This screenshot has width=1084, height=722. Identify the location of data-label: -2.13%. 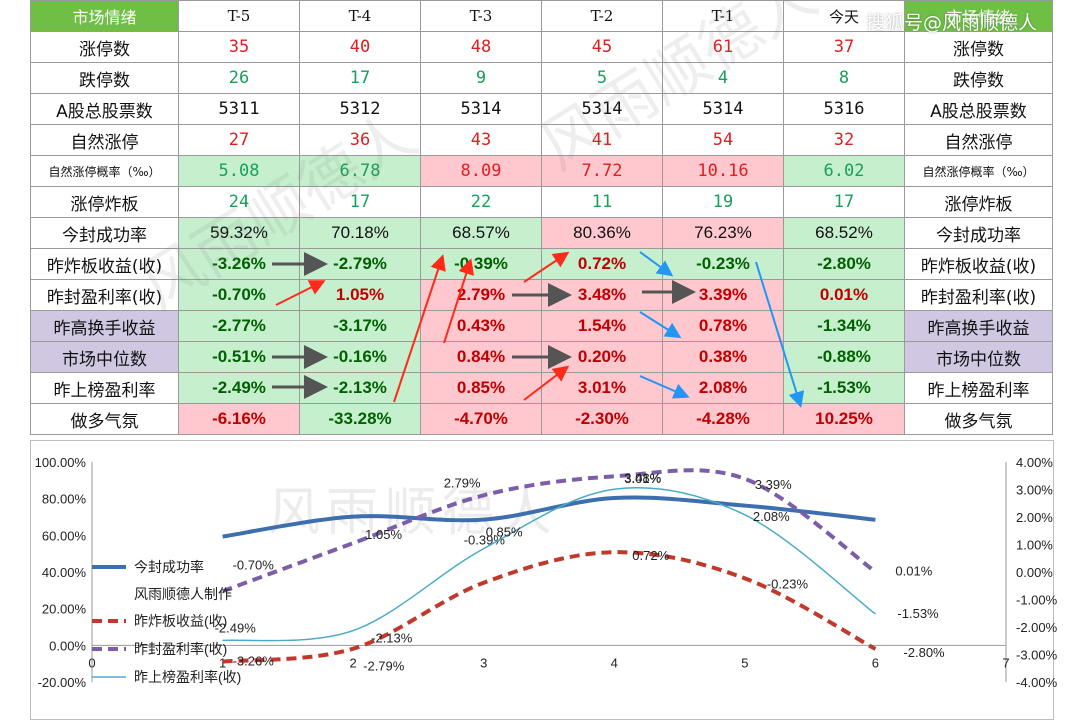
(392, 638).